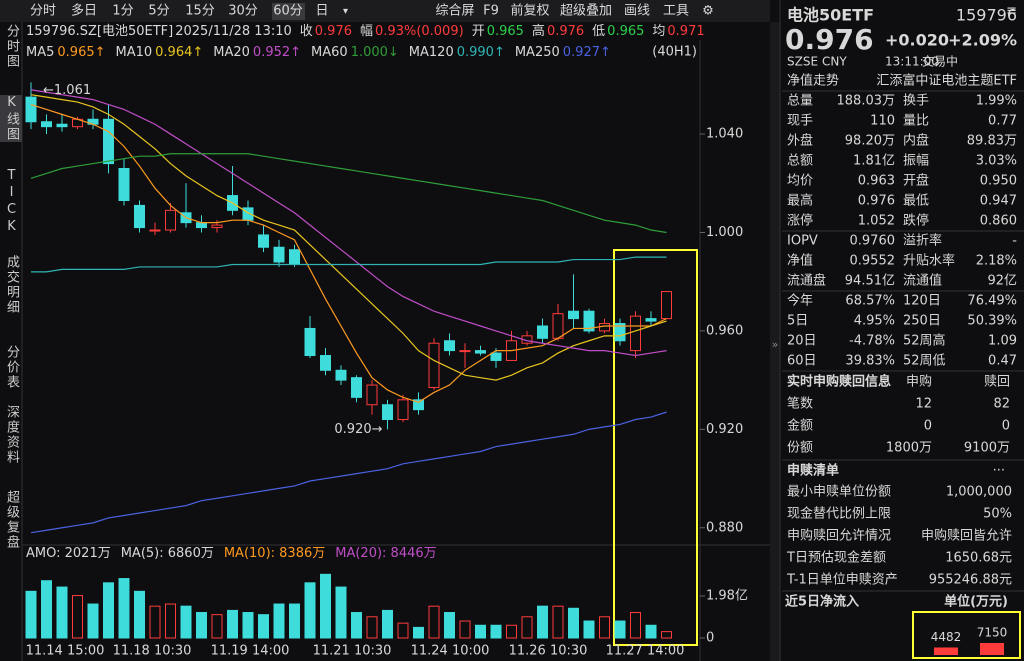  Describe the element at coordinates (999, 471) in the screenshot. I see `more: ···` at that location.